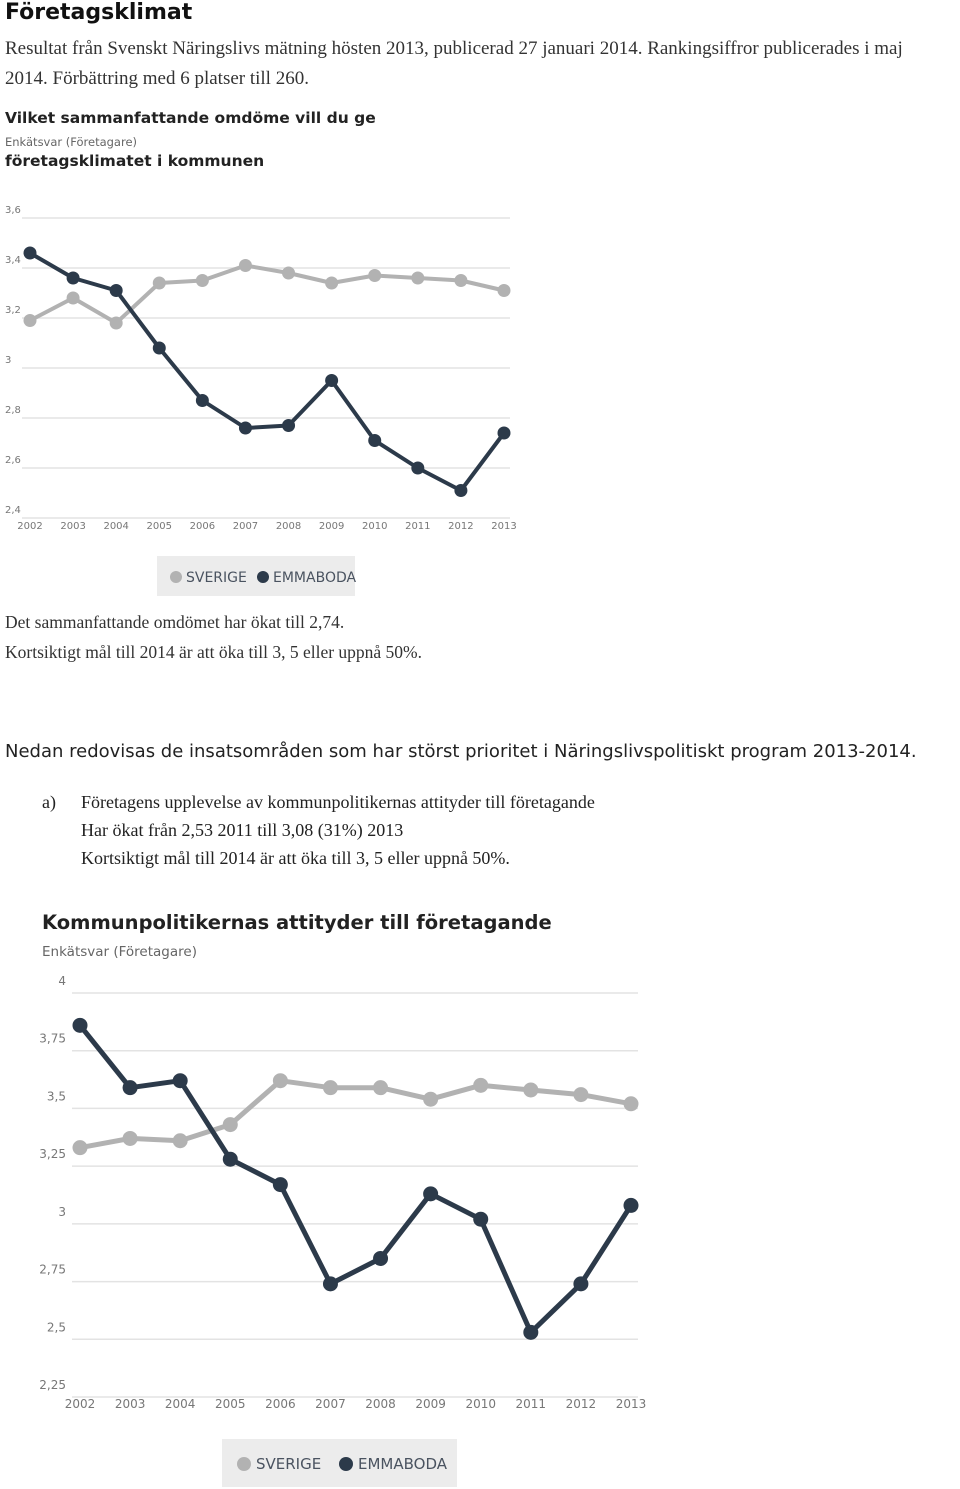  What do you see at coordinates (134, 161) in the screenshot?
I see `chart1-title-line2: företagsklimatet i kommunen` at bounding box center [134, 161].